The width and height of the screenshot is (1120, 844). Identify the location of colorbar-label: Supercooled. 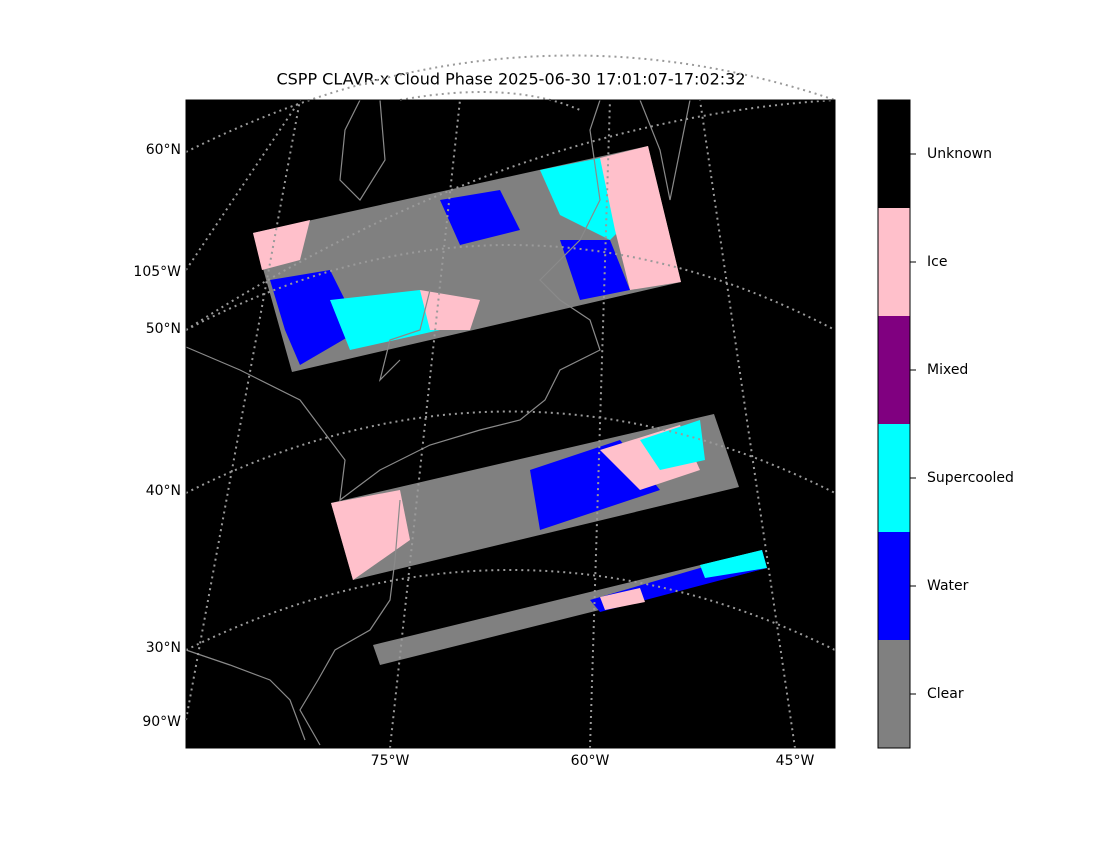
(970, 478).